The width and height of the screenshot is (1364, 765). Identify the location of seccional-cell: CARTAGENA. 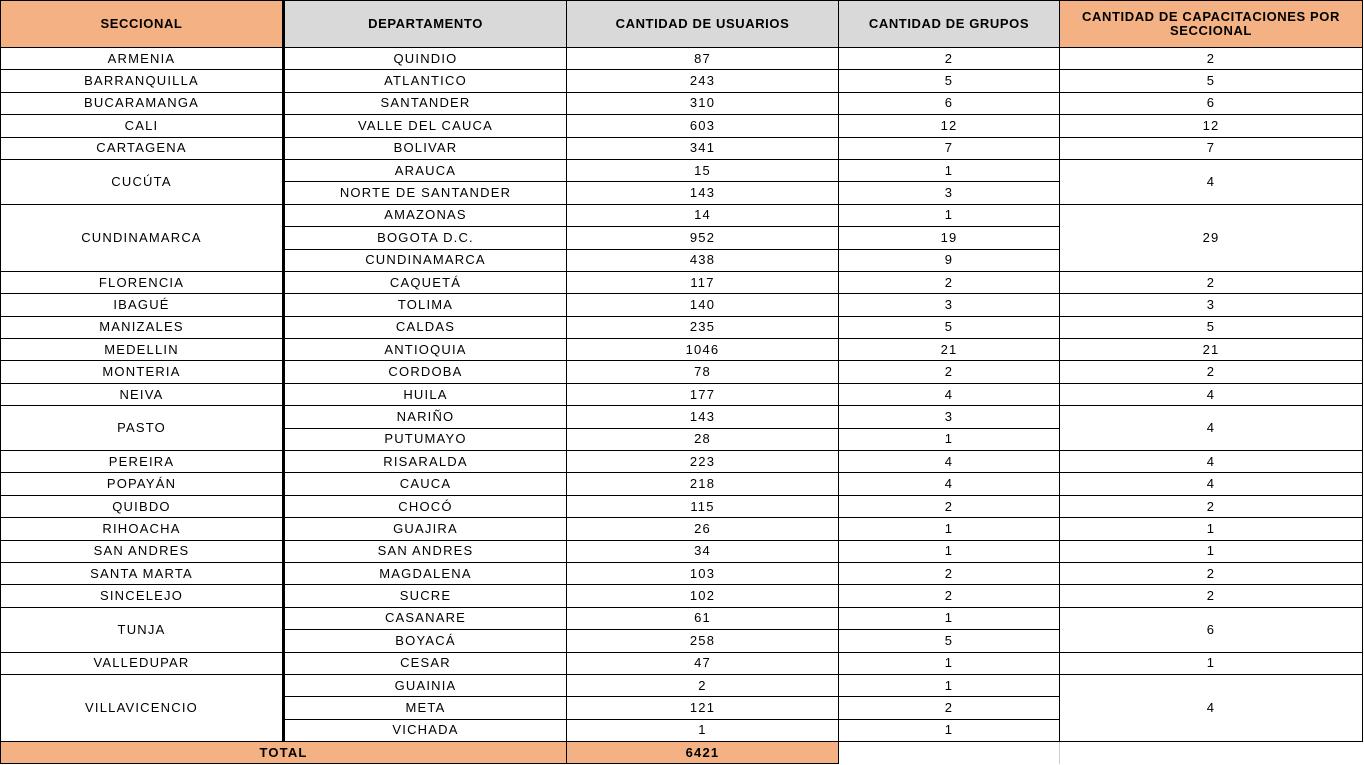
(142, 148).